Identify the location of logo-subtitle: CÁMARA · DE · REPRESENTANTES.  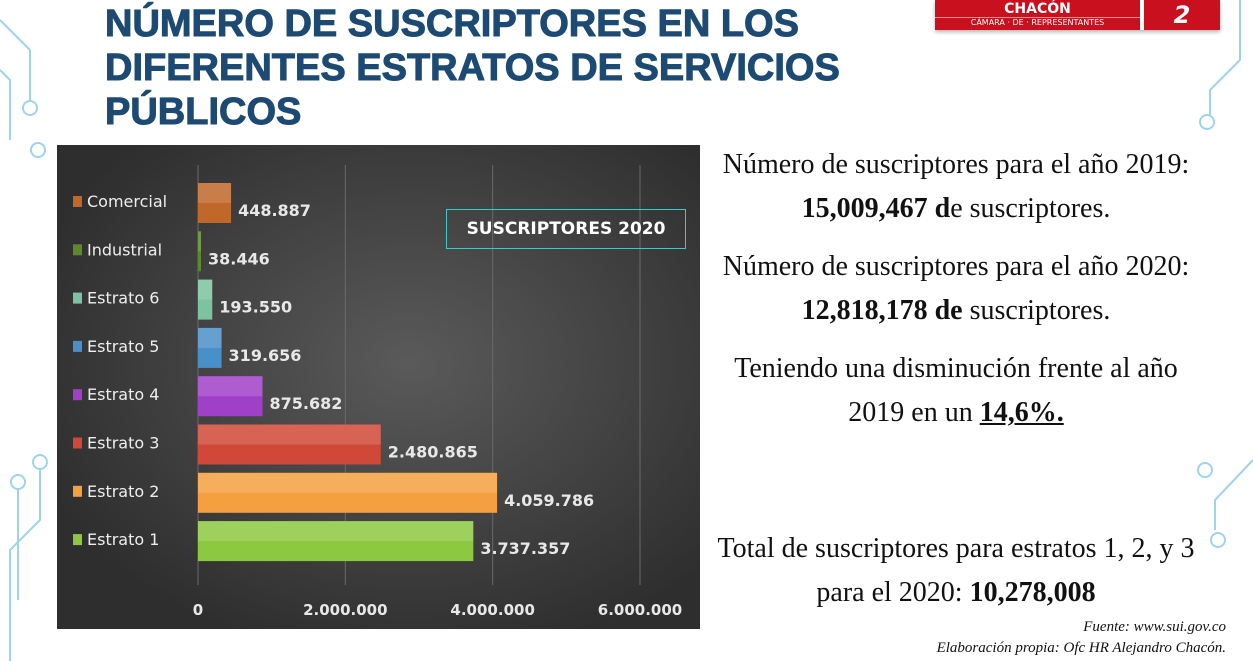
(1037, 22).